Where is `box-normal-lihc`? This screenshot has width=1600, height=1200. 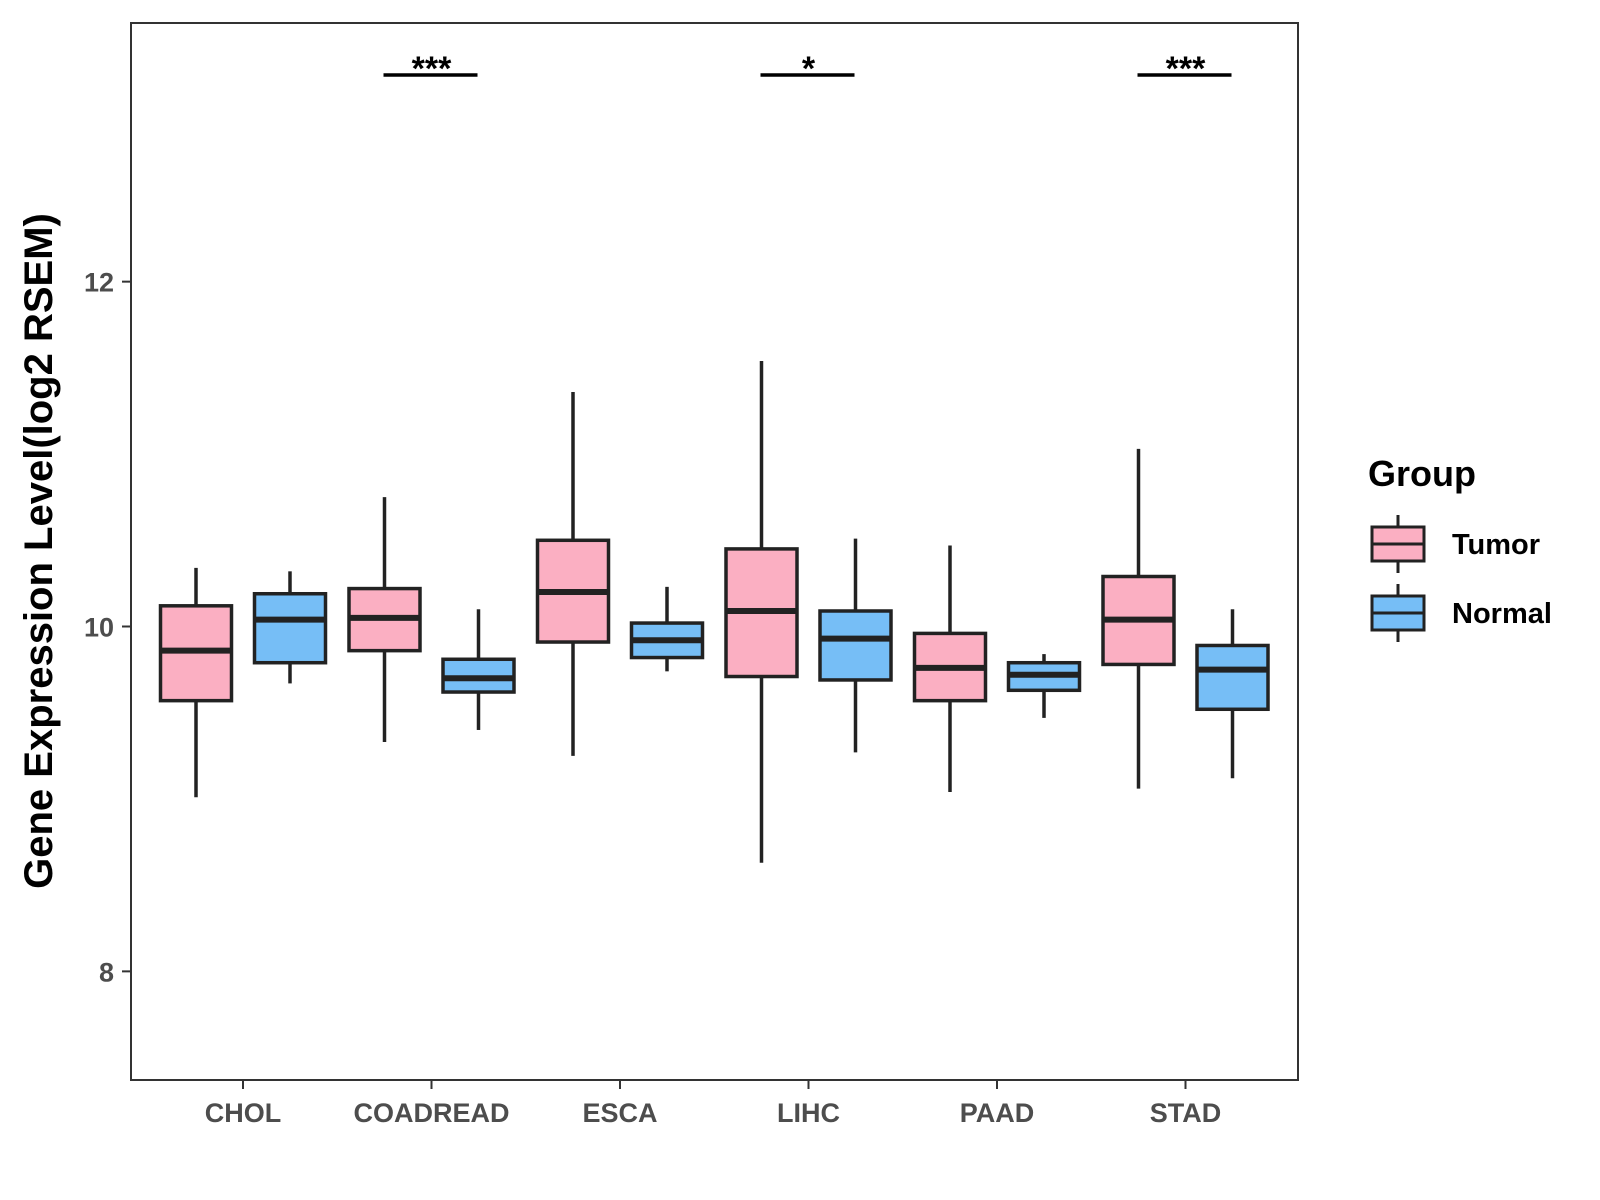
box-normal-lihc is located at coordinates (855, 645).